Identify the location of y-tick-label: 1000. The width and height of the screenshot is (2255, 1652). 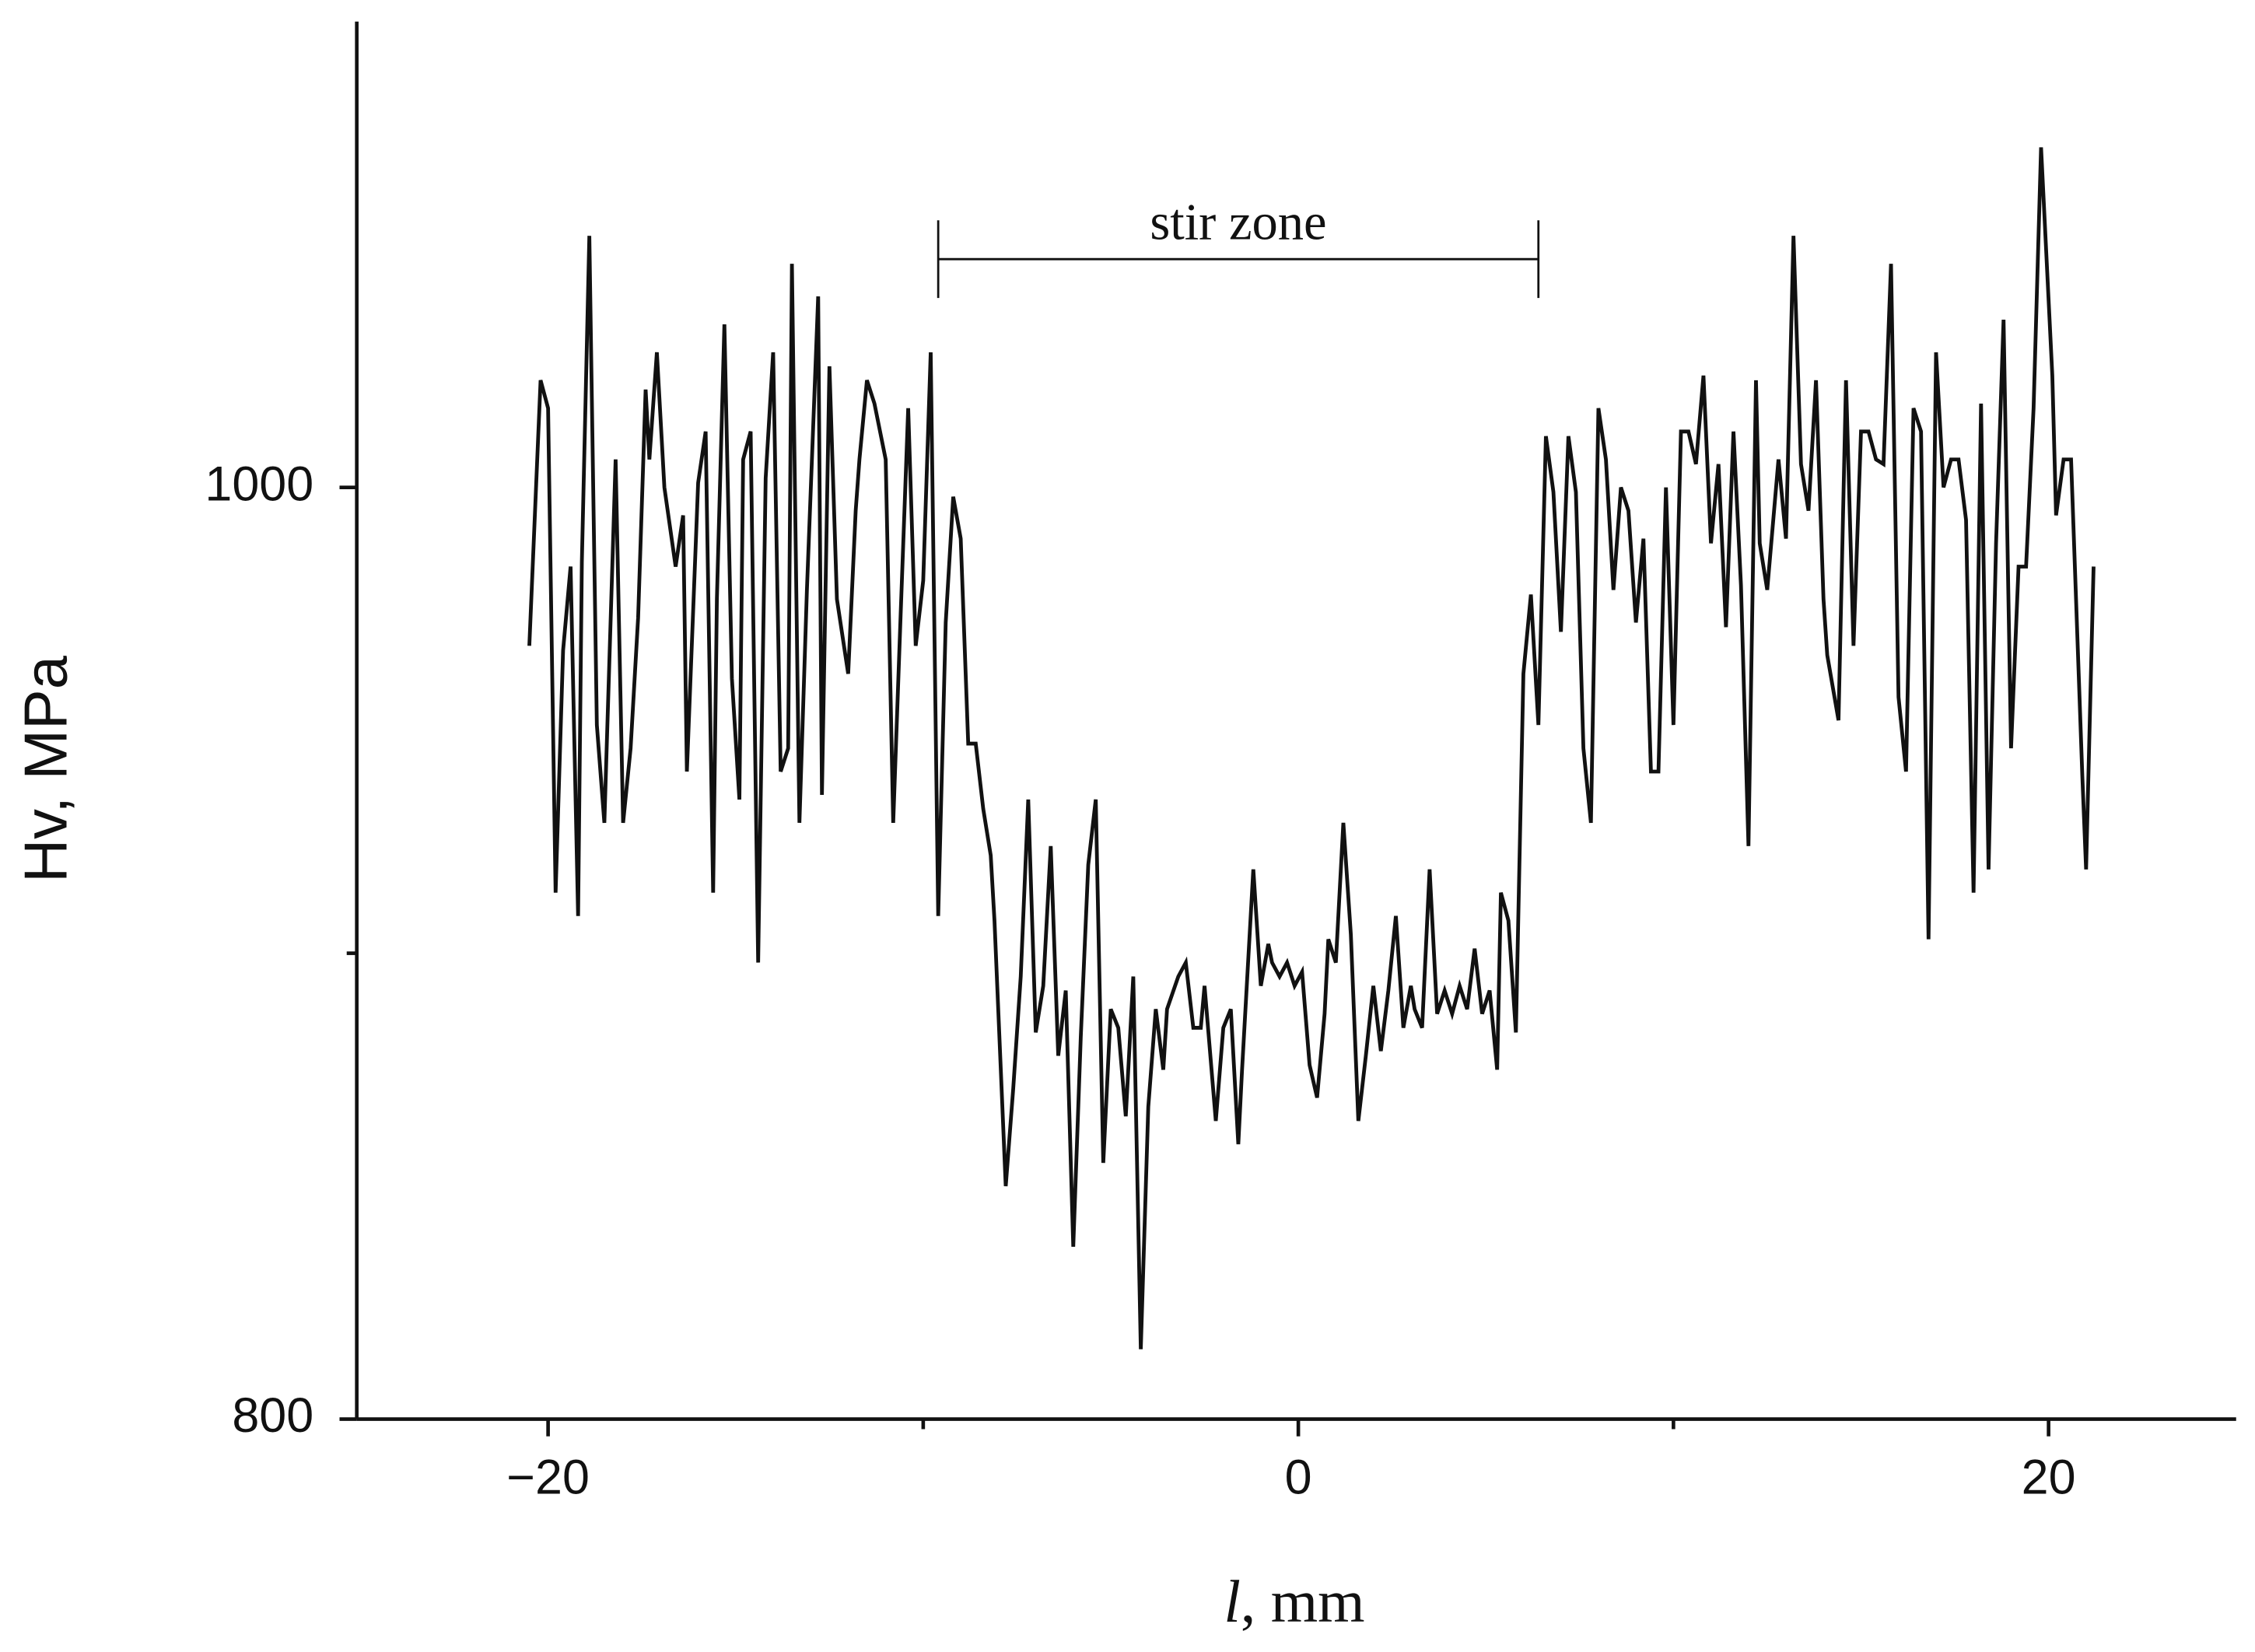
(259, 484).